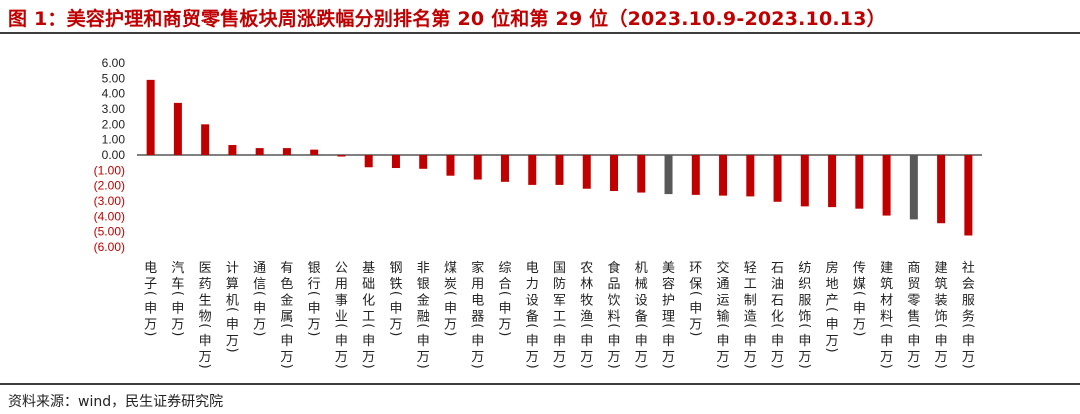  I want to click on svg-text: 医, so click(205, 268).